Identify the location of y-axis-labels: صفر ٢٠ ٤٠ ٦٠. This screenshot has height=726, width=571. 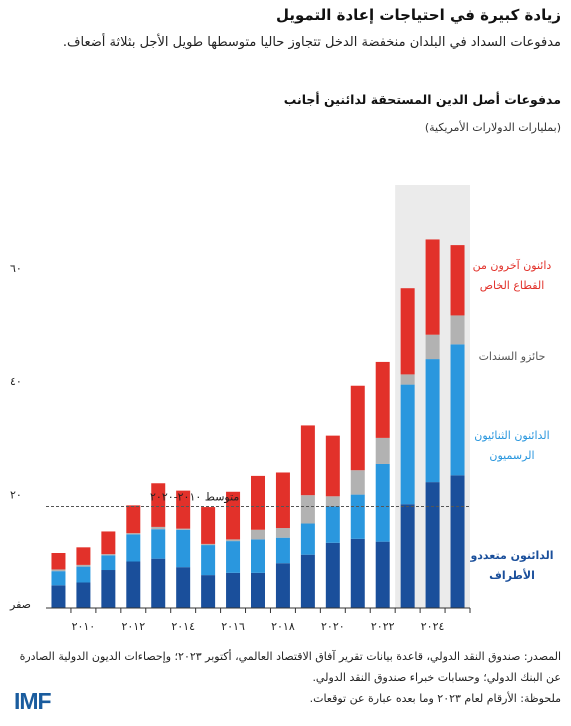
(20, 436).